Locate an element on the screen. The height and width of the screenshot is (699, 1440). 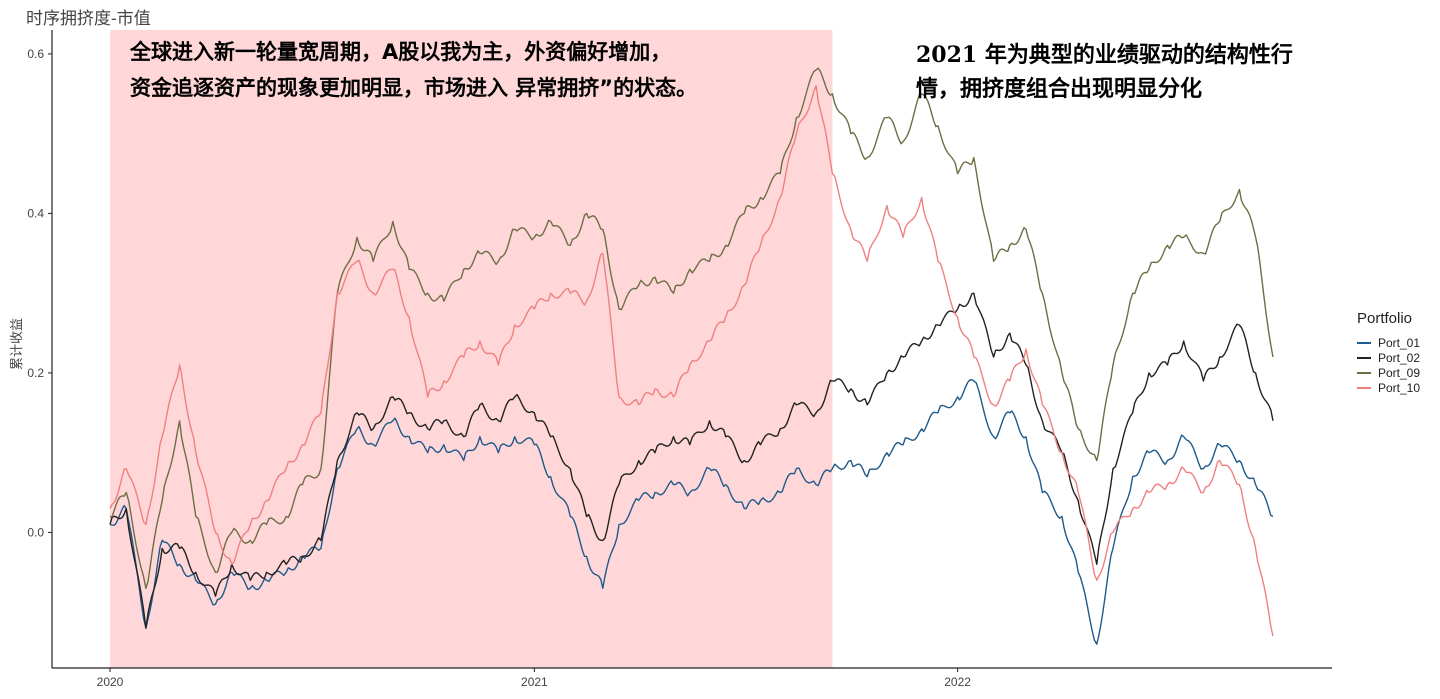
y-axis-label: 累计收益 is located at coordinates (17, 343).